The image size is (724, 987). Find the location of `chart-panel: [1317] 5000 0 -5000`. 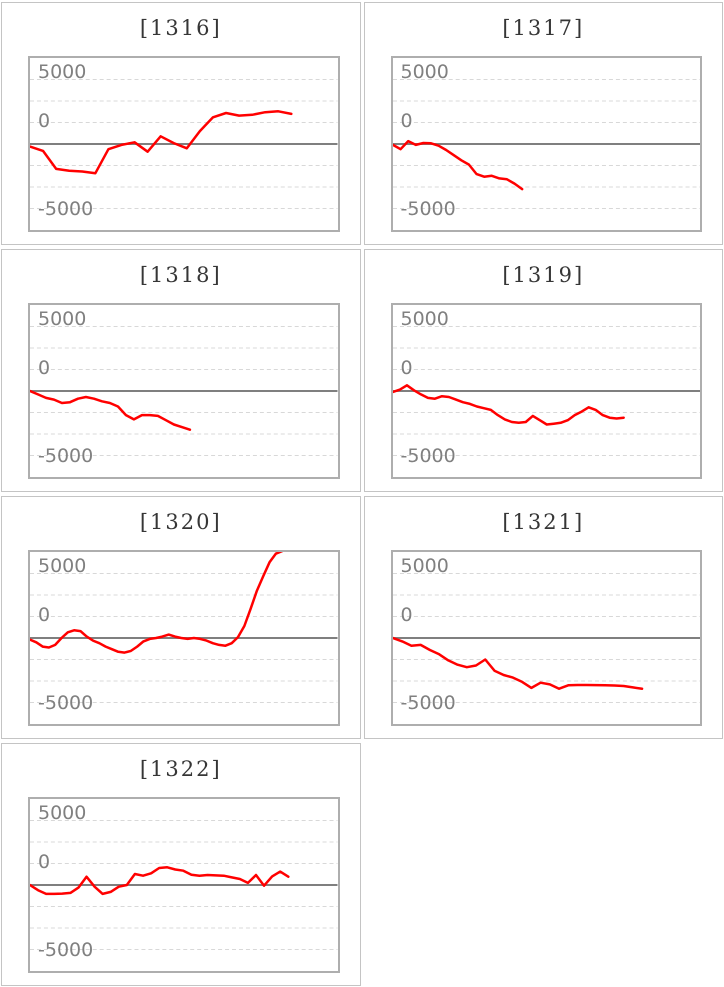

chart-panel: [1317] 5000 0 -5000 is located at coordinates (543, 123).